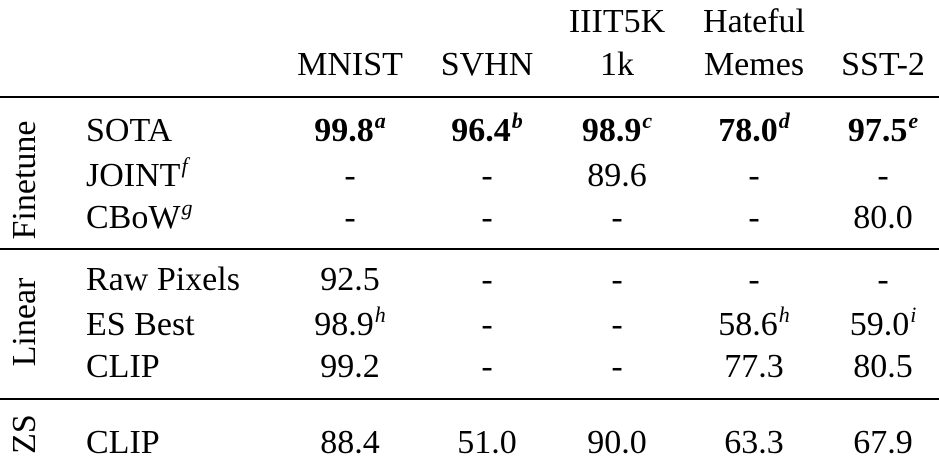  I want to click on cell-sota-sst2: 97.5e, so click(883, 128).